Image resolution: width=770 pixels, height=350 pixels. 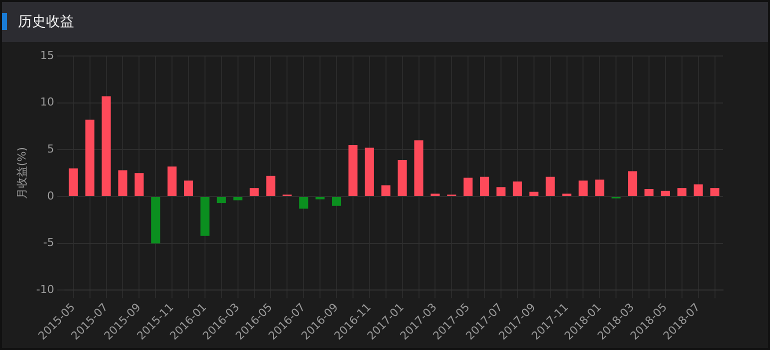 What do you see at coordinates (50, 149) in the screenshot?
I see `y-tick-label: 5` at bounding box center [50, 149].